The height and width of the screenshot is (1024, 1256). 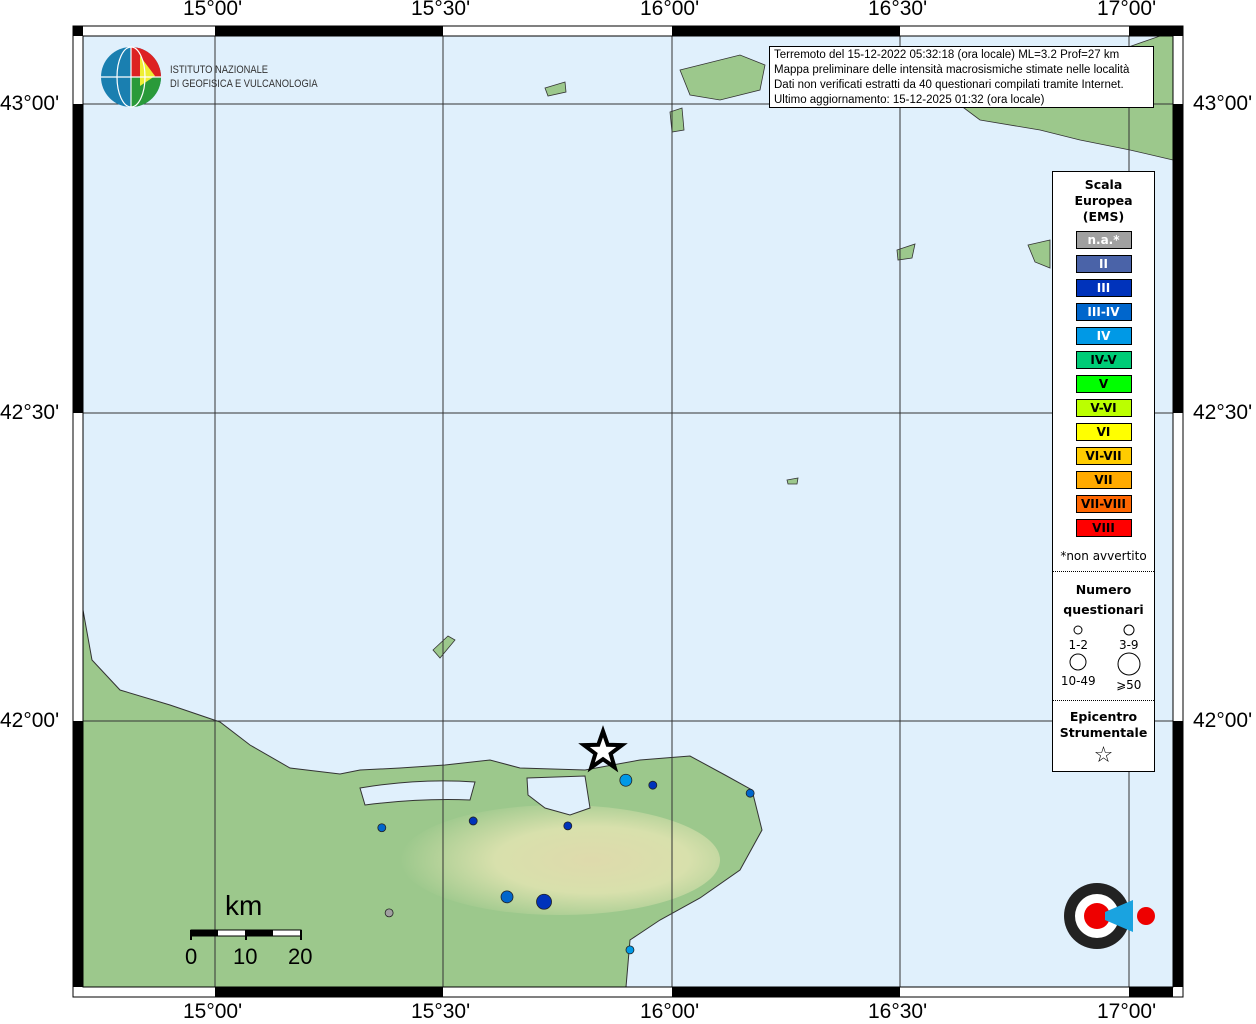 I want to click on legend-title: (EMS), so click(x=1103, y=216).